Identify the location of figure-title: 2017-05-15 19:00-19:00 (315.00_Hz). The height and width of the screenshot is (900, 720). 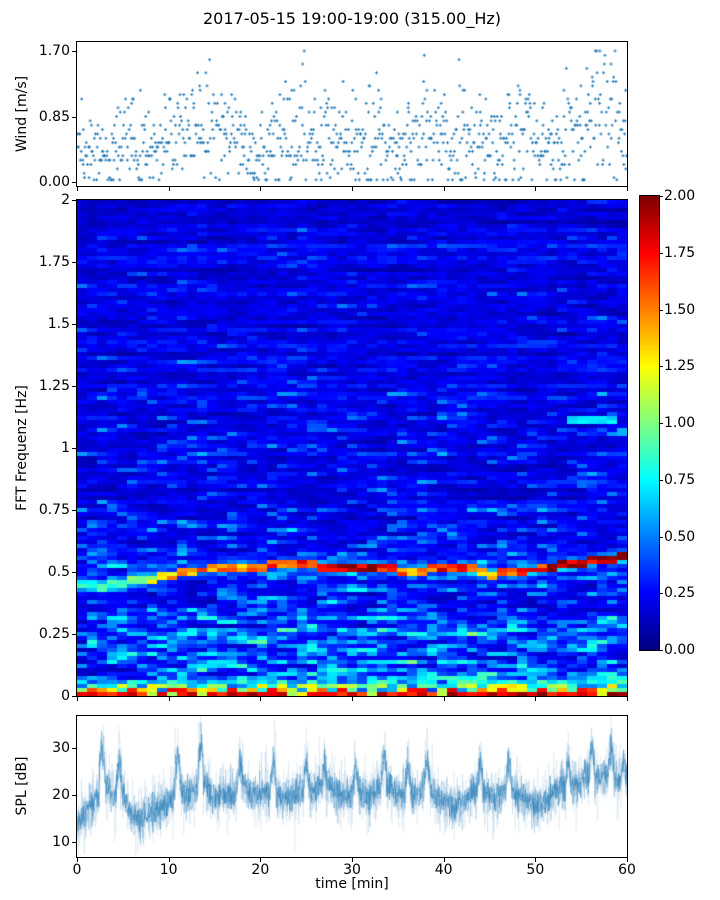
(352, 18).